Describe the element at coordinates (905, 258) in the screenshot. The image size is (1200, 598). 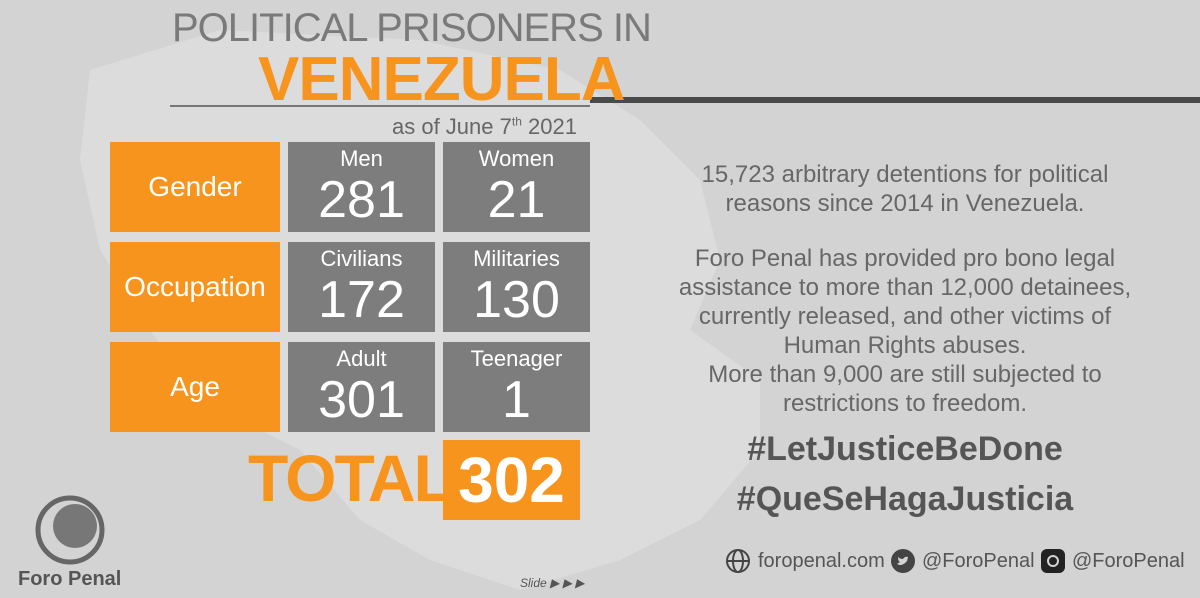
I see `text-line: Foro Penal has provided pro bono legal` at that location.